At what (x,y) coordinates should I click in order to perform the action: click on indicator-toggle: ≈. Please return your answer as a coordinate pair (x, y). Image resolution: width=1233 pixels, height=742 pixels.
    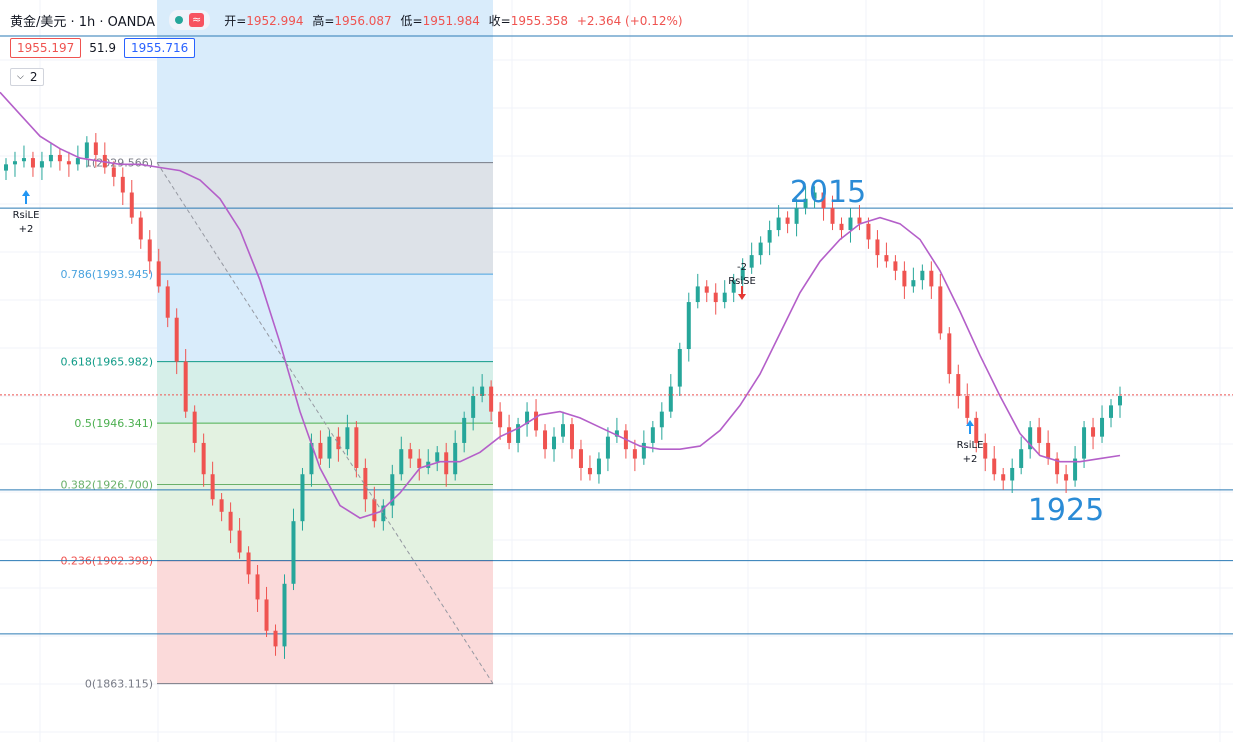
    Looking at the image, I should click on (189, 20).